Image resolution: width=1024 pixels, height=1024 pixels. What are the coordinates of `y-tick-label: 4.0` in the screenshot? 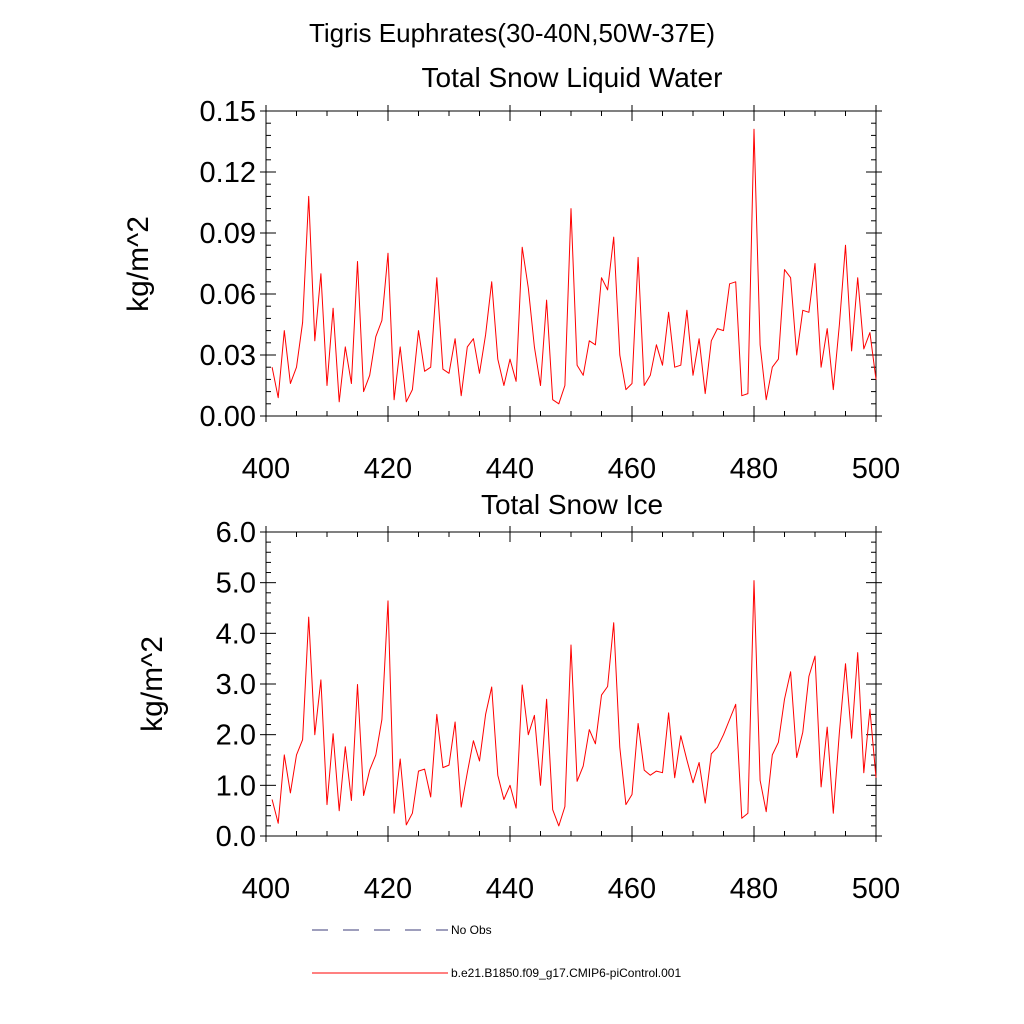 It's located at (236, 634).